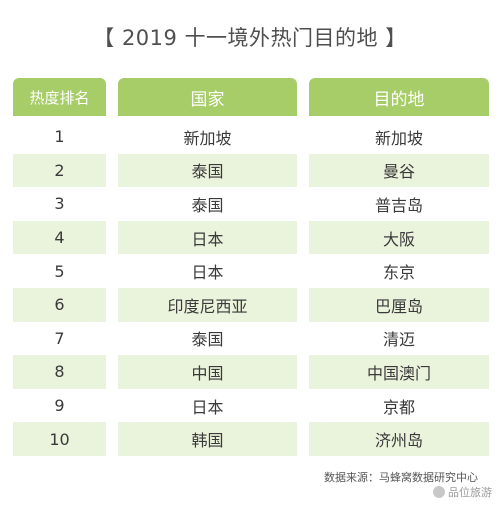 This screenshot has width=500, height=507. I want to click on rank-cell: 2, so click(59, 170).